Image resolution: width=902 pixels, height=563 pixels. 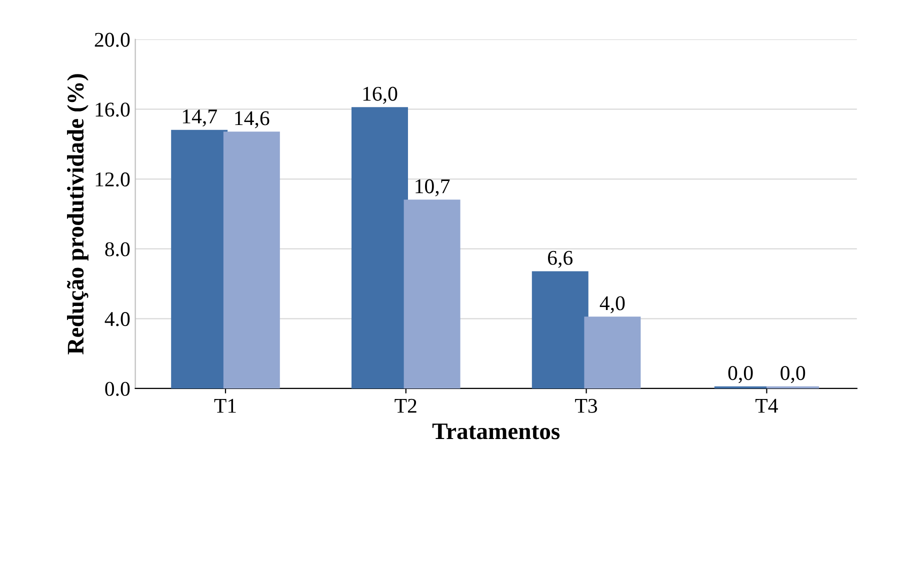 What do you see at coordinates (199, 118) in the screenshot?
I see `data-label: 14,7` at bounding box center [199, 118].